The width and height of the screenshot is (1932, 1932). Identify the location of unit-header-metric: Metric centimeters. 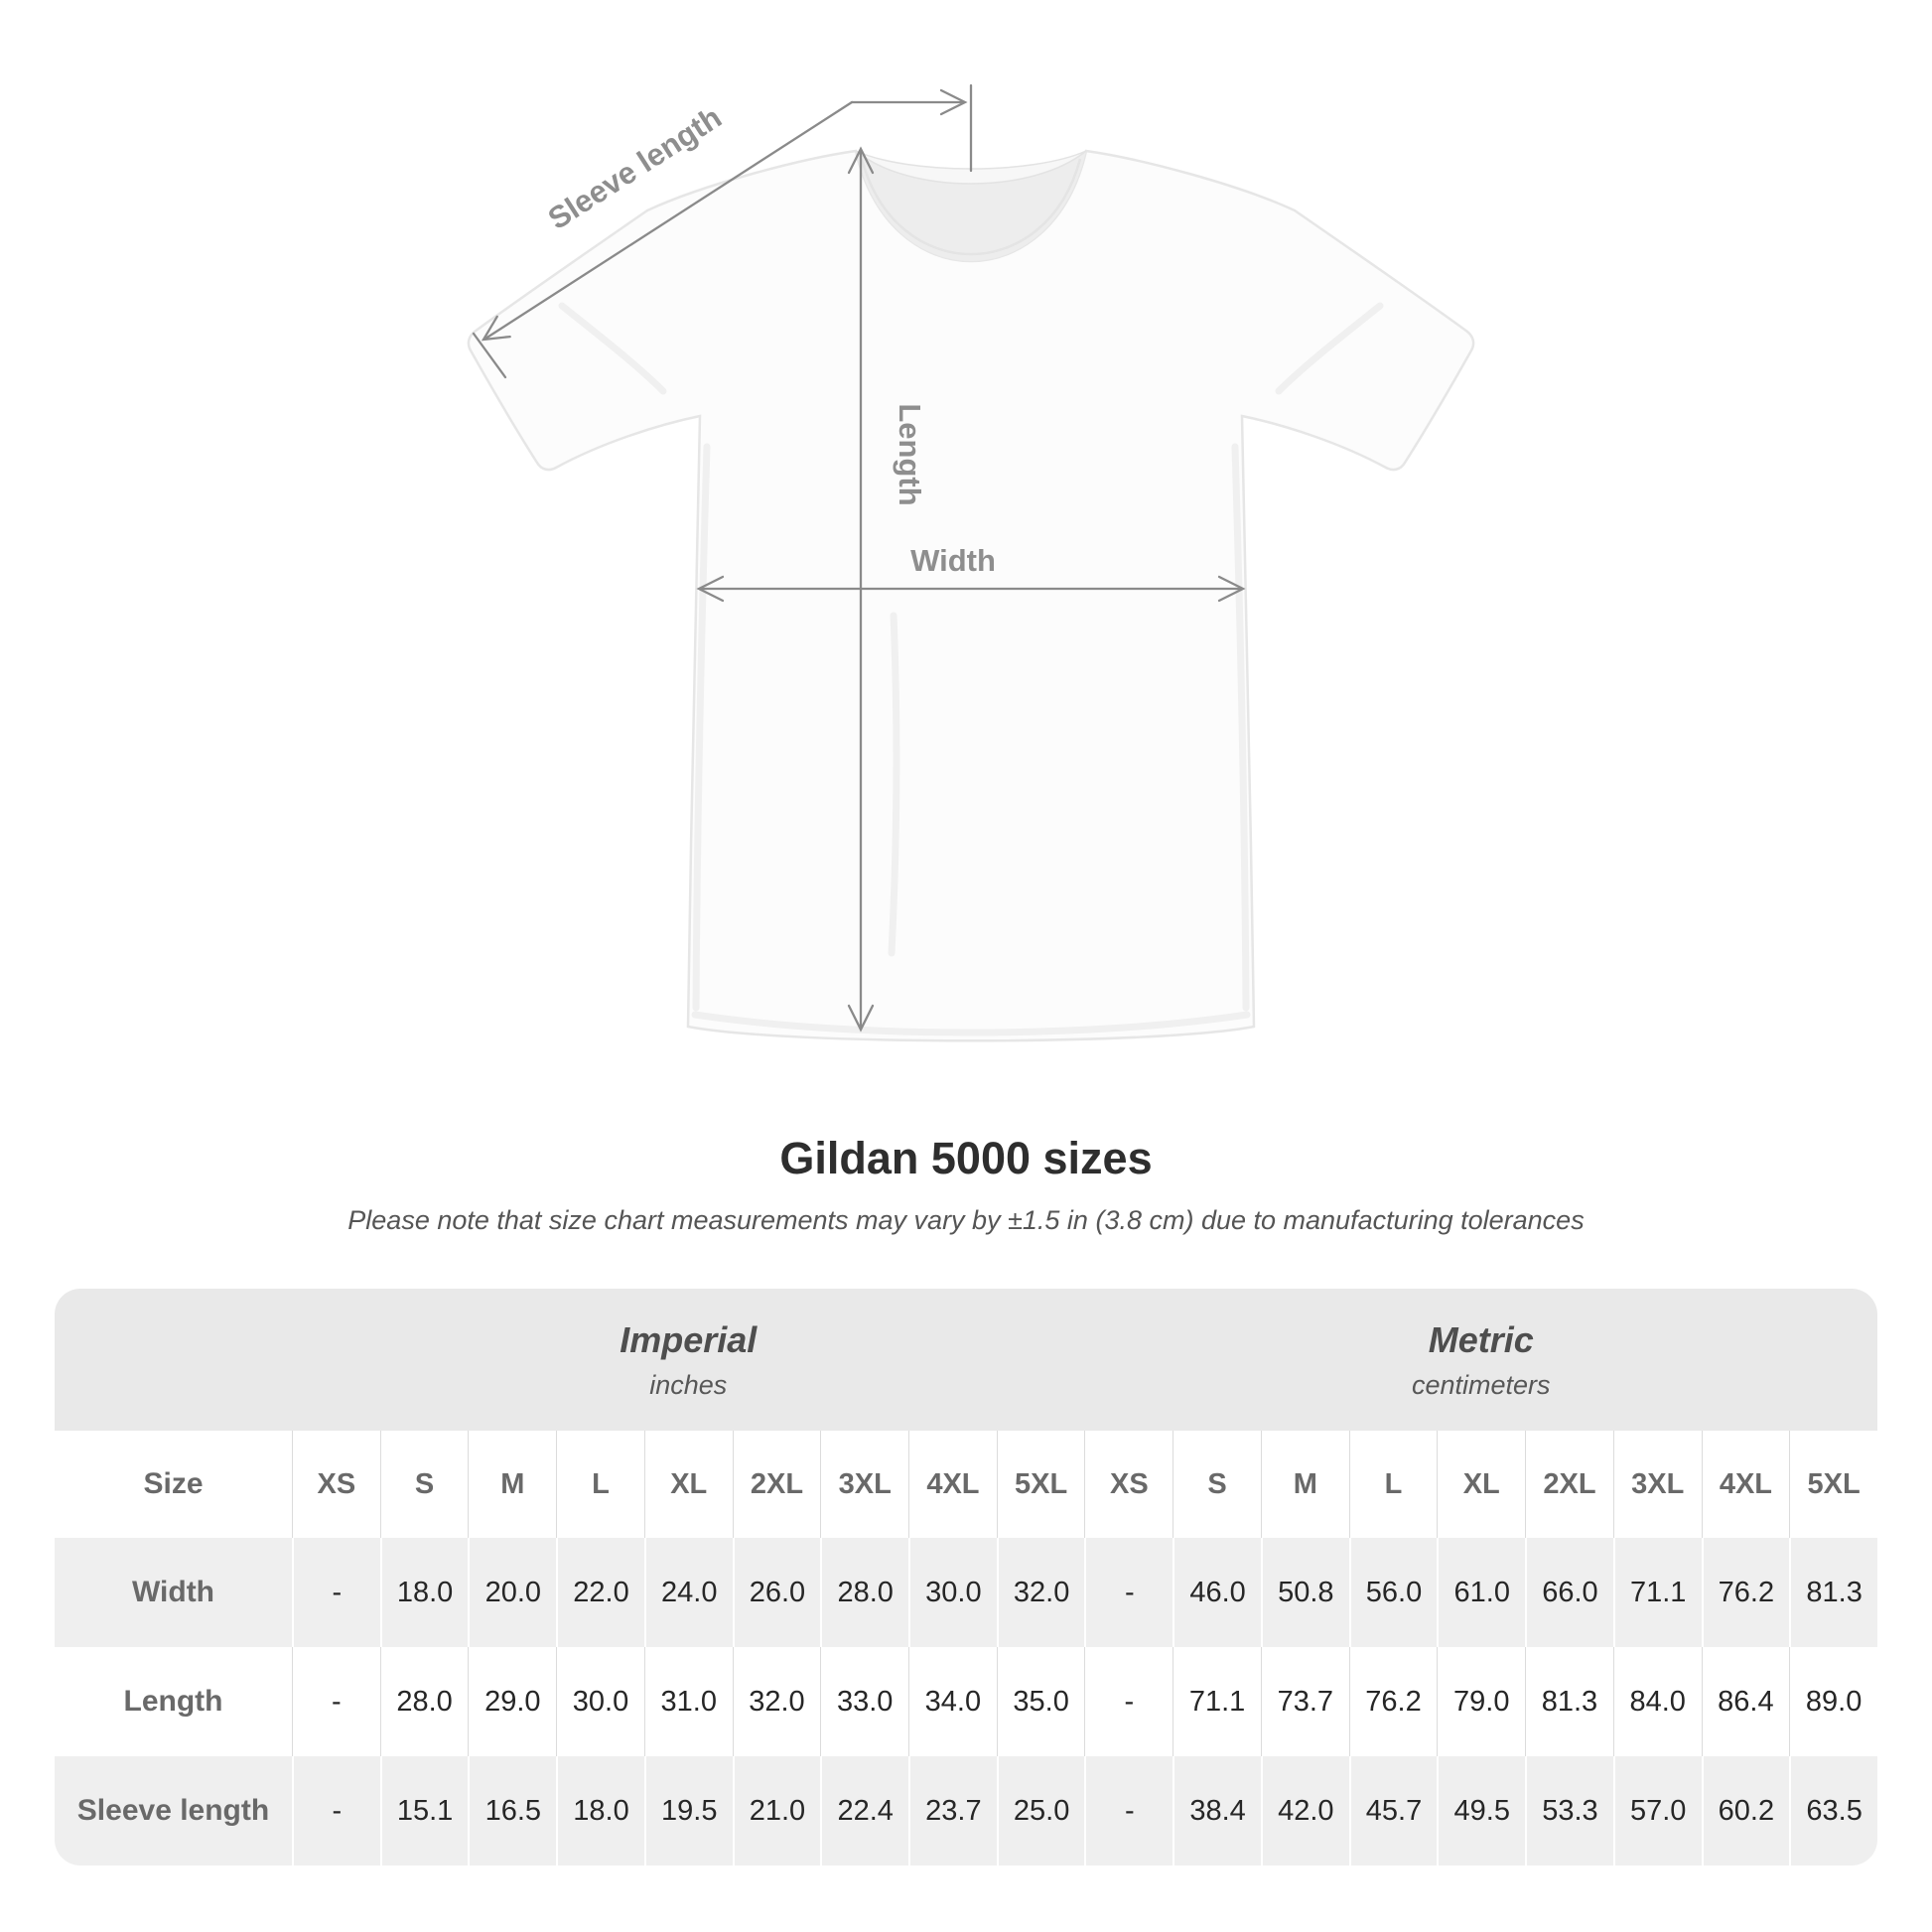
(1481, 1360).